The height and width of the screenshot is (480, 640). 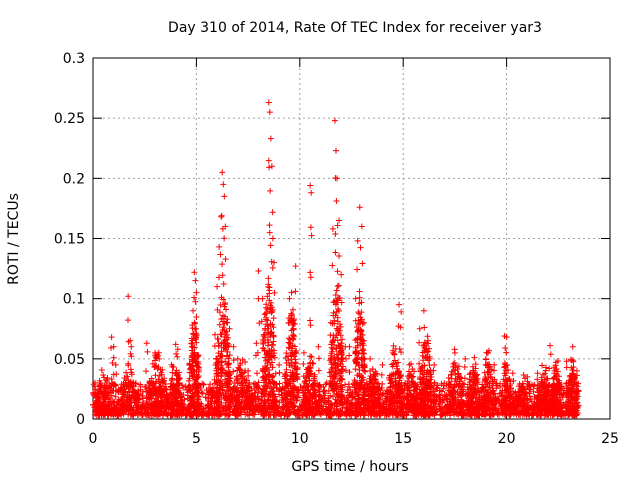 I want to click on x-tick-label: 10, so click(x=300, y=439).